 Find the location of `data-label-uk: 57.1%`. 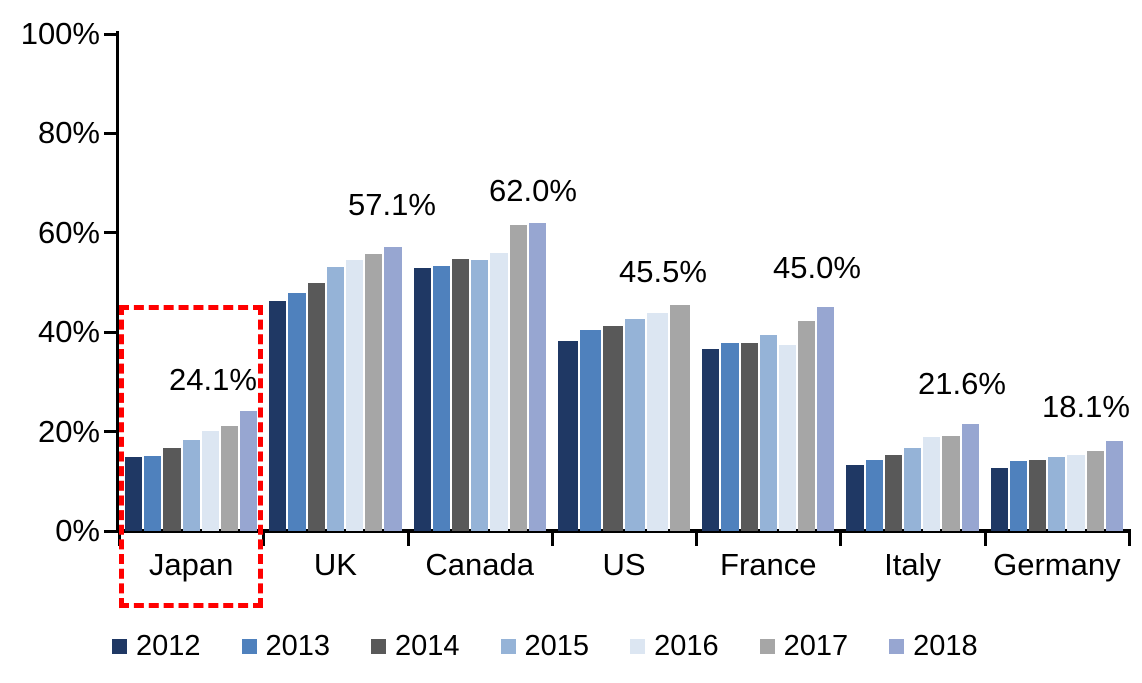

data-label-uk: 57.1% is located at coordinates (392, 204).